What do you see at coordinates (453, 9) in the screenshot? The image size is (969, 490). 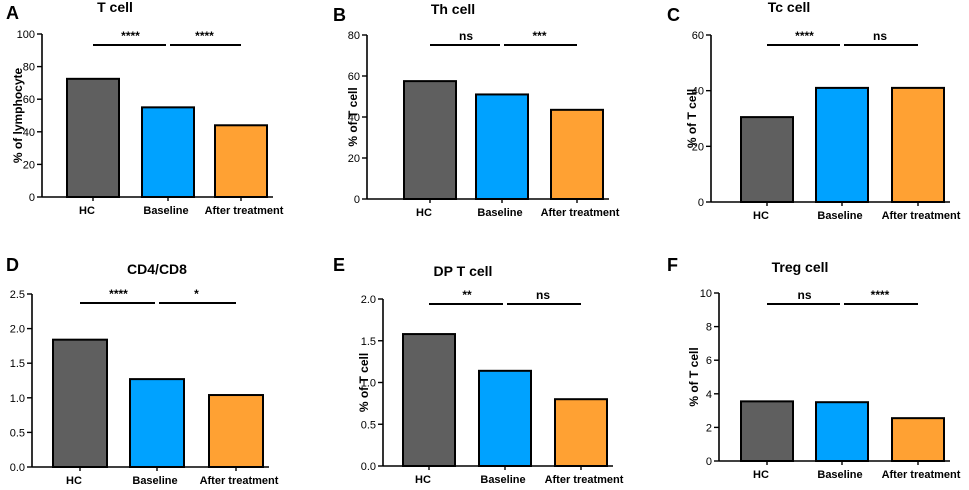 I see `panel-title: Th cell` at bounding box center [453, 9].